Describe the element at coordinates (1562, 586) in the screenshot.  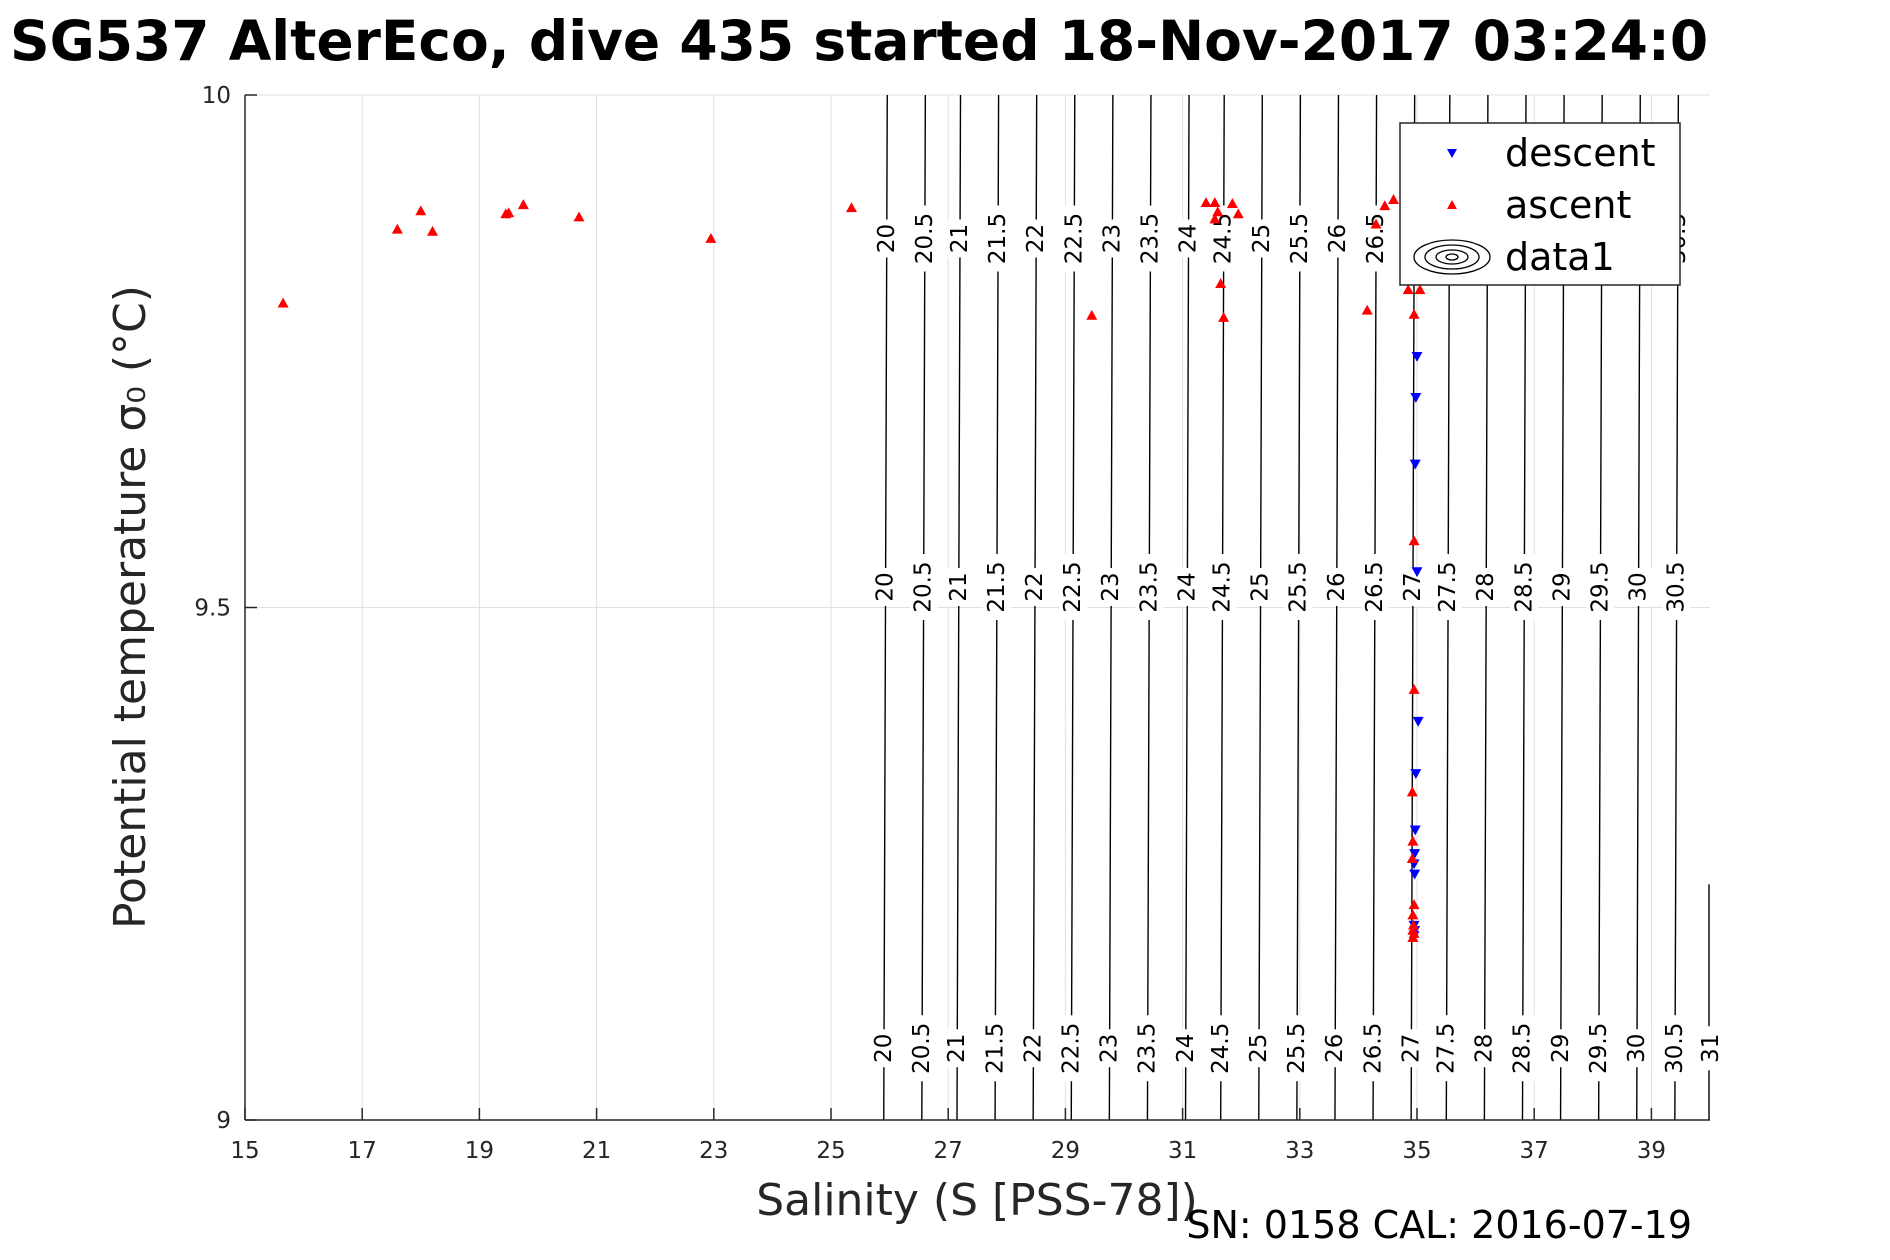
I see `contour-label-29: 29` at that location.